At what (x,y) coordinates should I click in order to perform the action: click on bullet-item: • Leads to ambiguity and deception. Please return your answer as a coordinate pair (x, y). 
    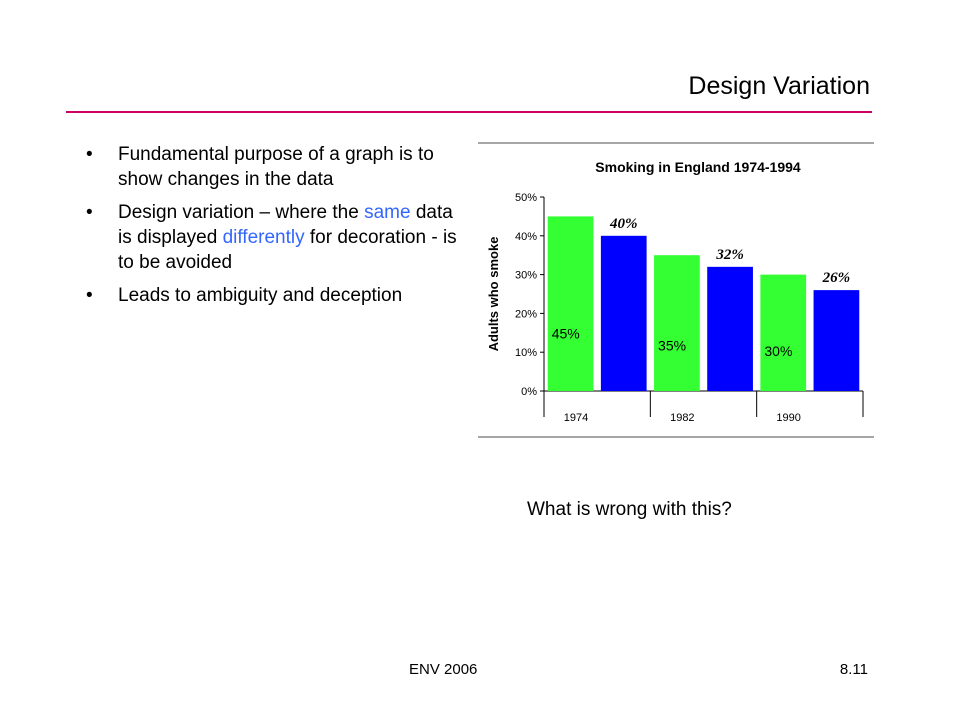
    Looking at the image, I should click on (274, 295).